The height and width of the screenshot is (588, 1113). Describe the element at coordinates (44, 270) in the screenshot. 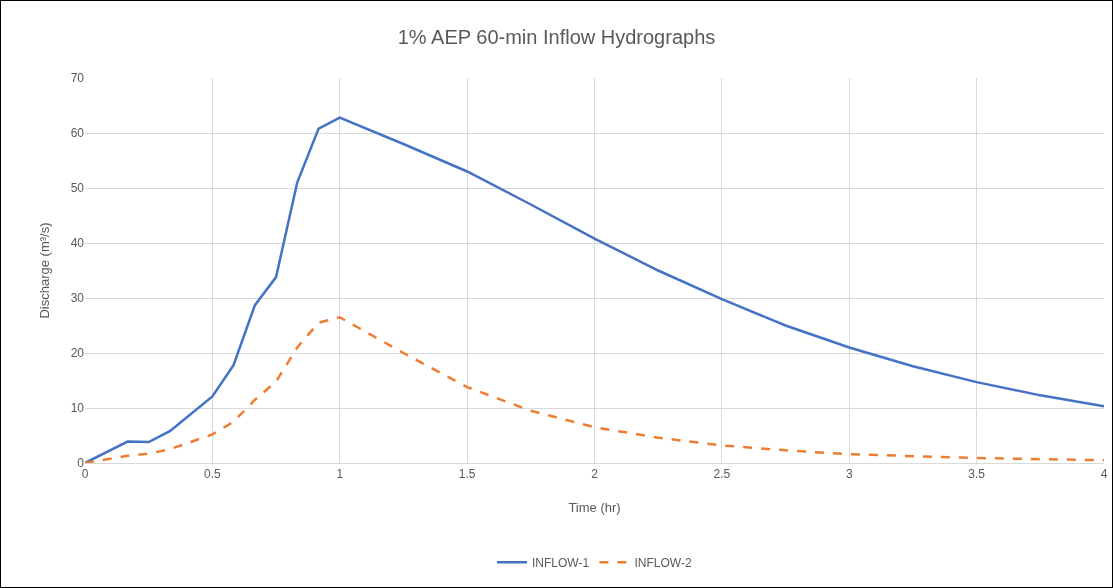

I see `y-axis-title: Discharge (m³/s)` at that location.